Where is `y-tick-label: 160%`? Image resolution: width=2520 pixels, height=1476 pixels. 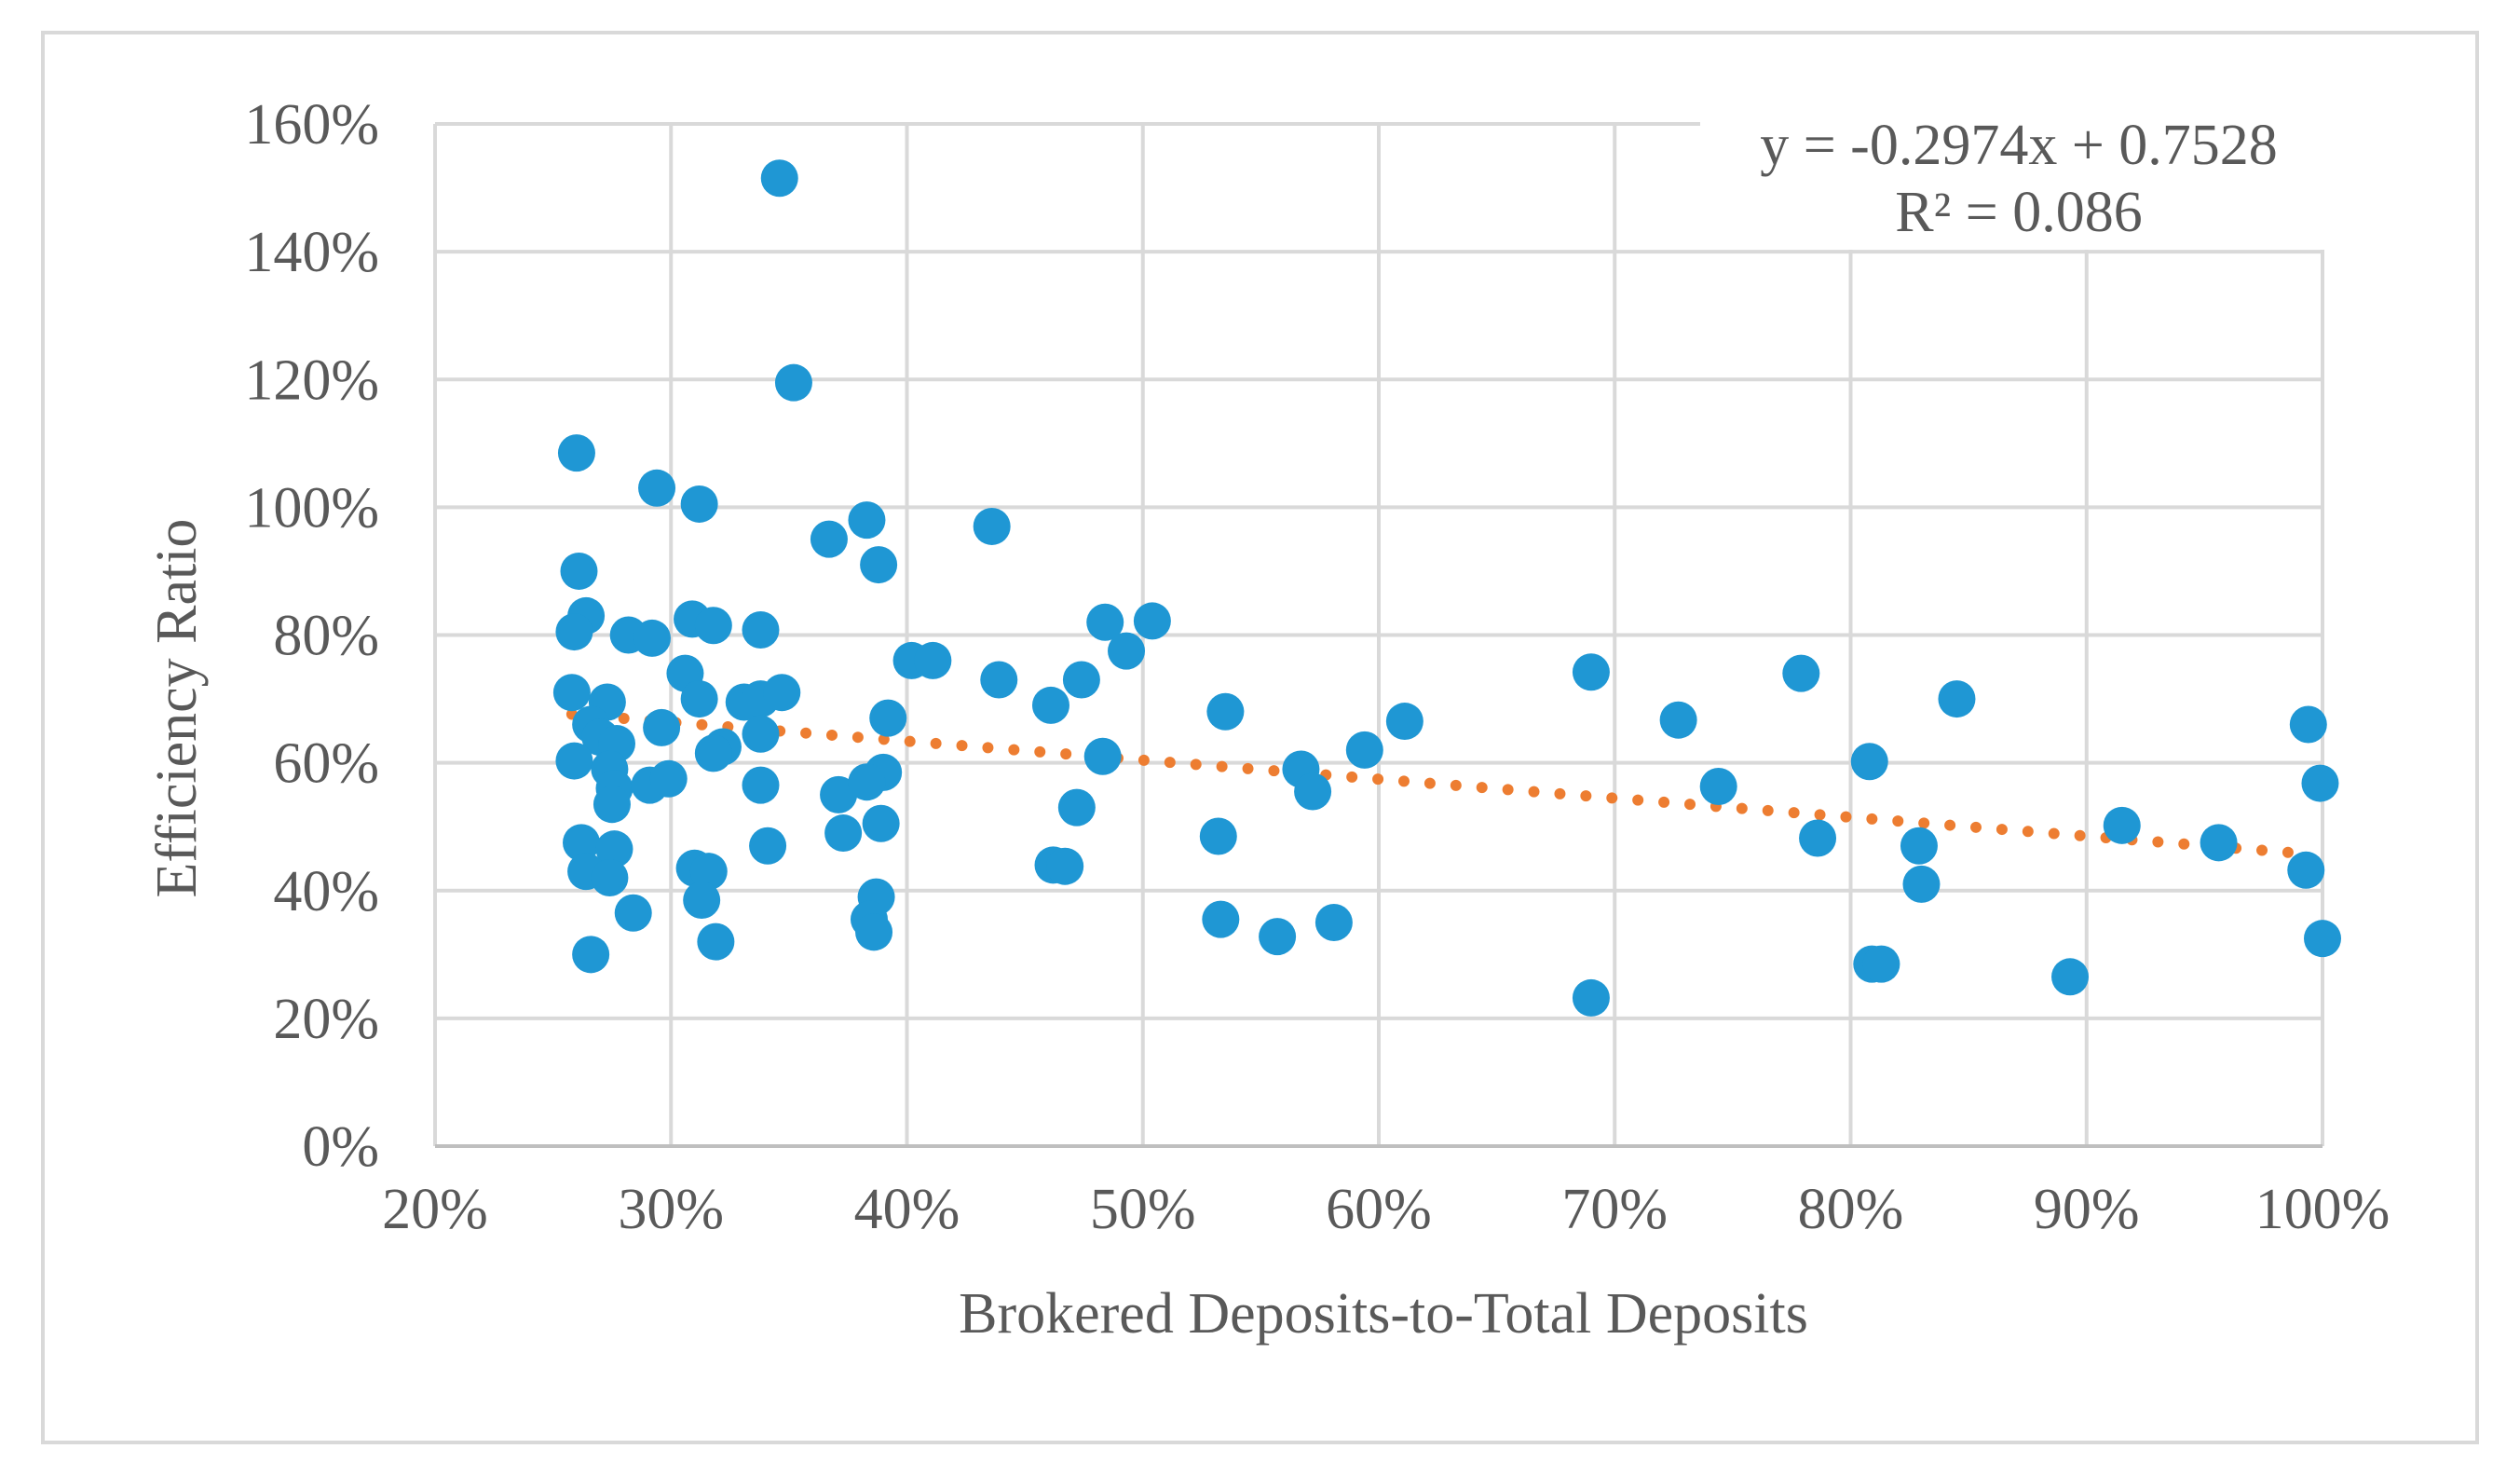
y-tick-label: 160% is located at coordinates (311, 125).